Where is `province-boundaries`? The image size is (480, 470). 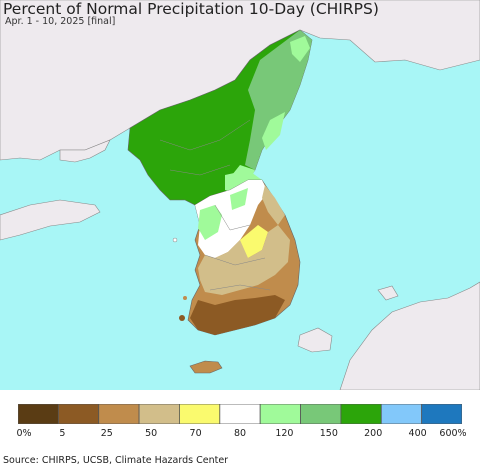 province-boundaries is located at coordinates (215, 205).